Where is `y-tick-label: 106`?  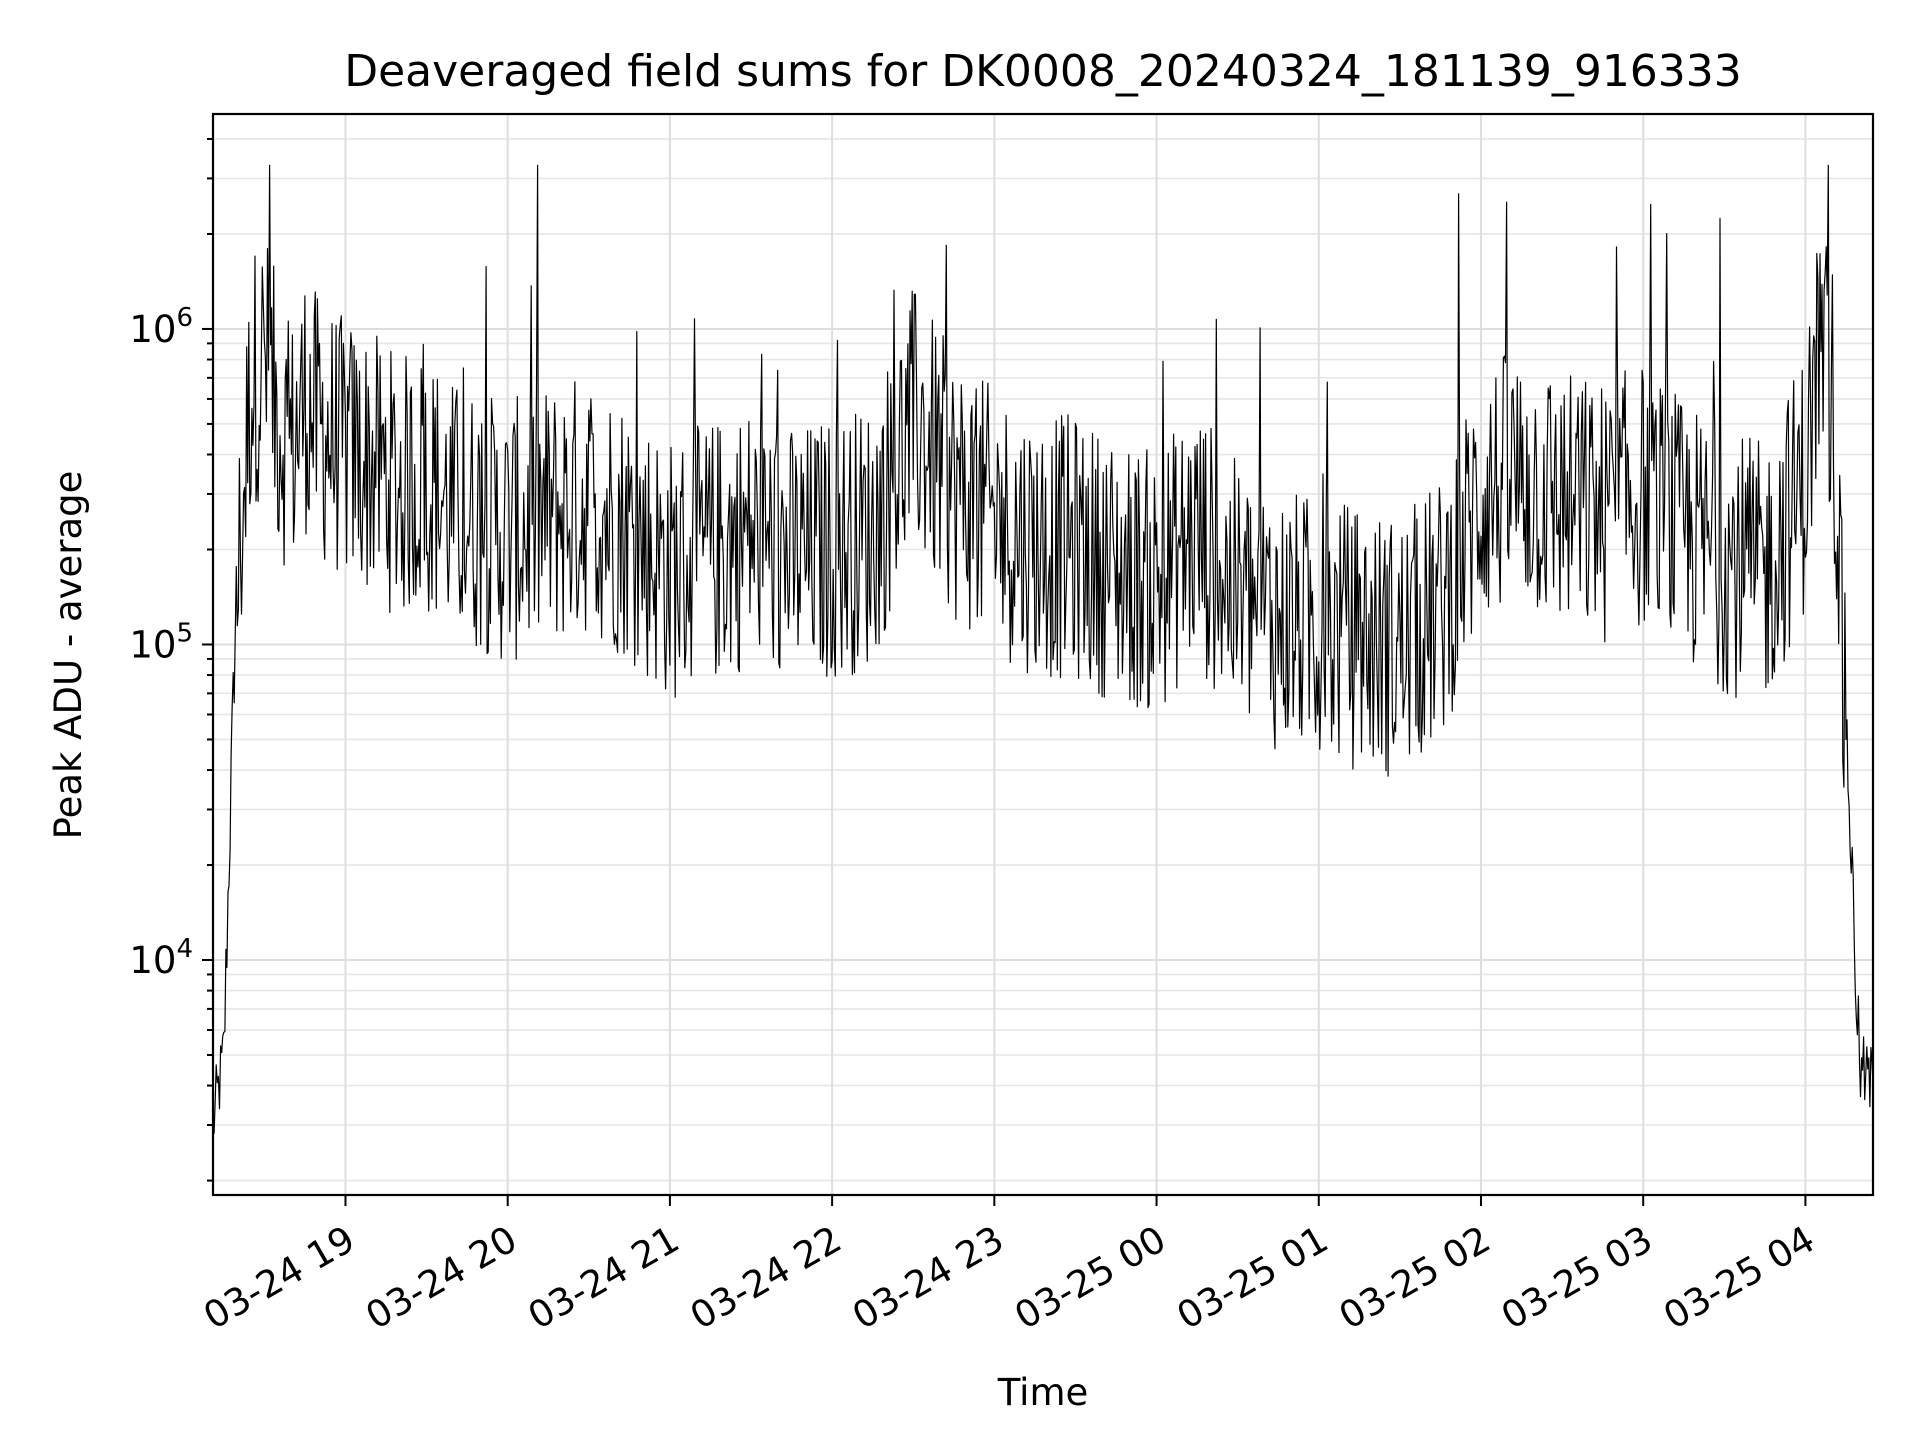
y-tick-label: 106 is located at coordinates (161, 327).